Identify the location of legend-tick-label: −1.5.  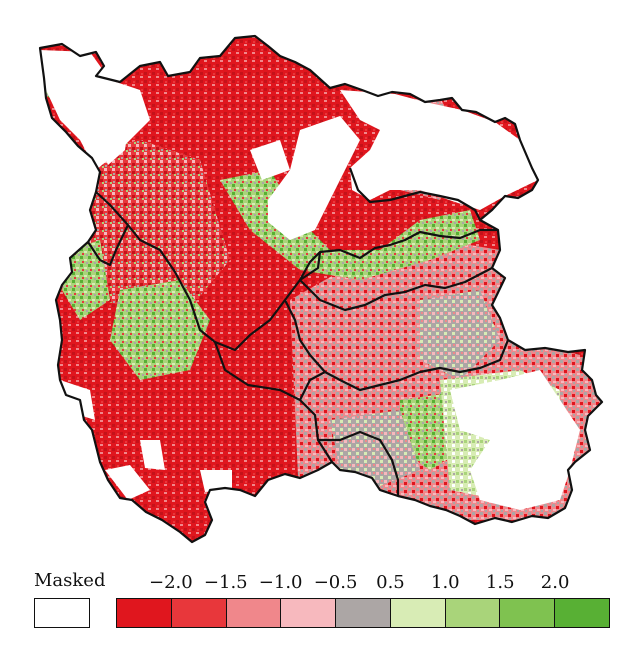
(225, 582).